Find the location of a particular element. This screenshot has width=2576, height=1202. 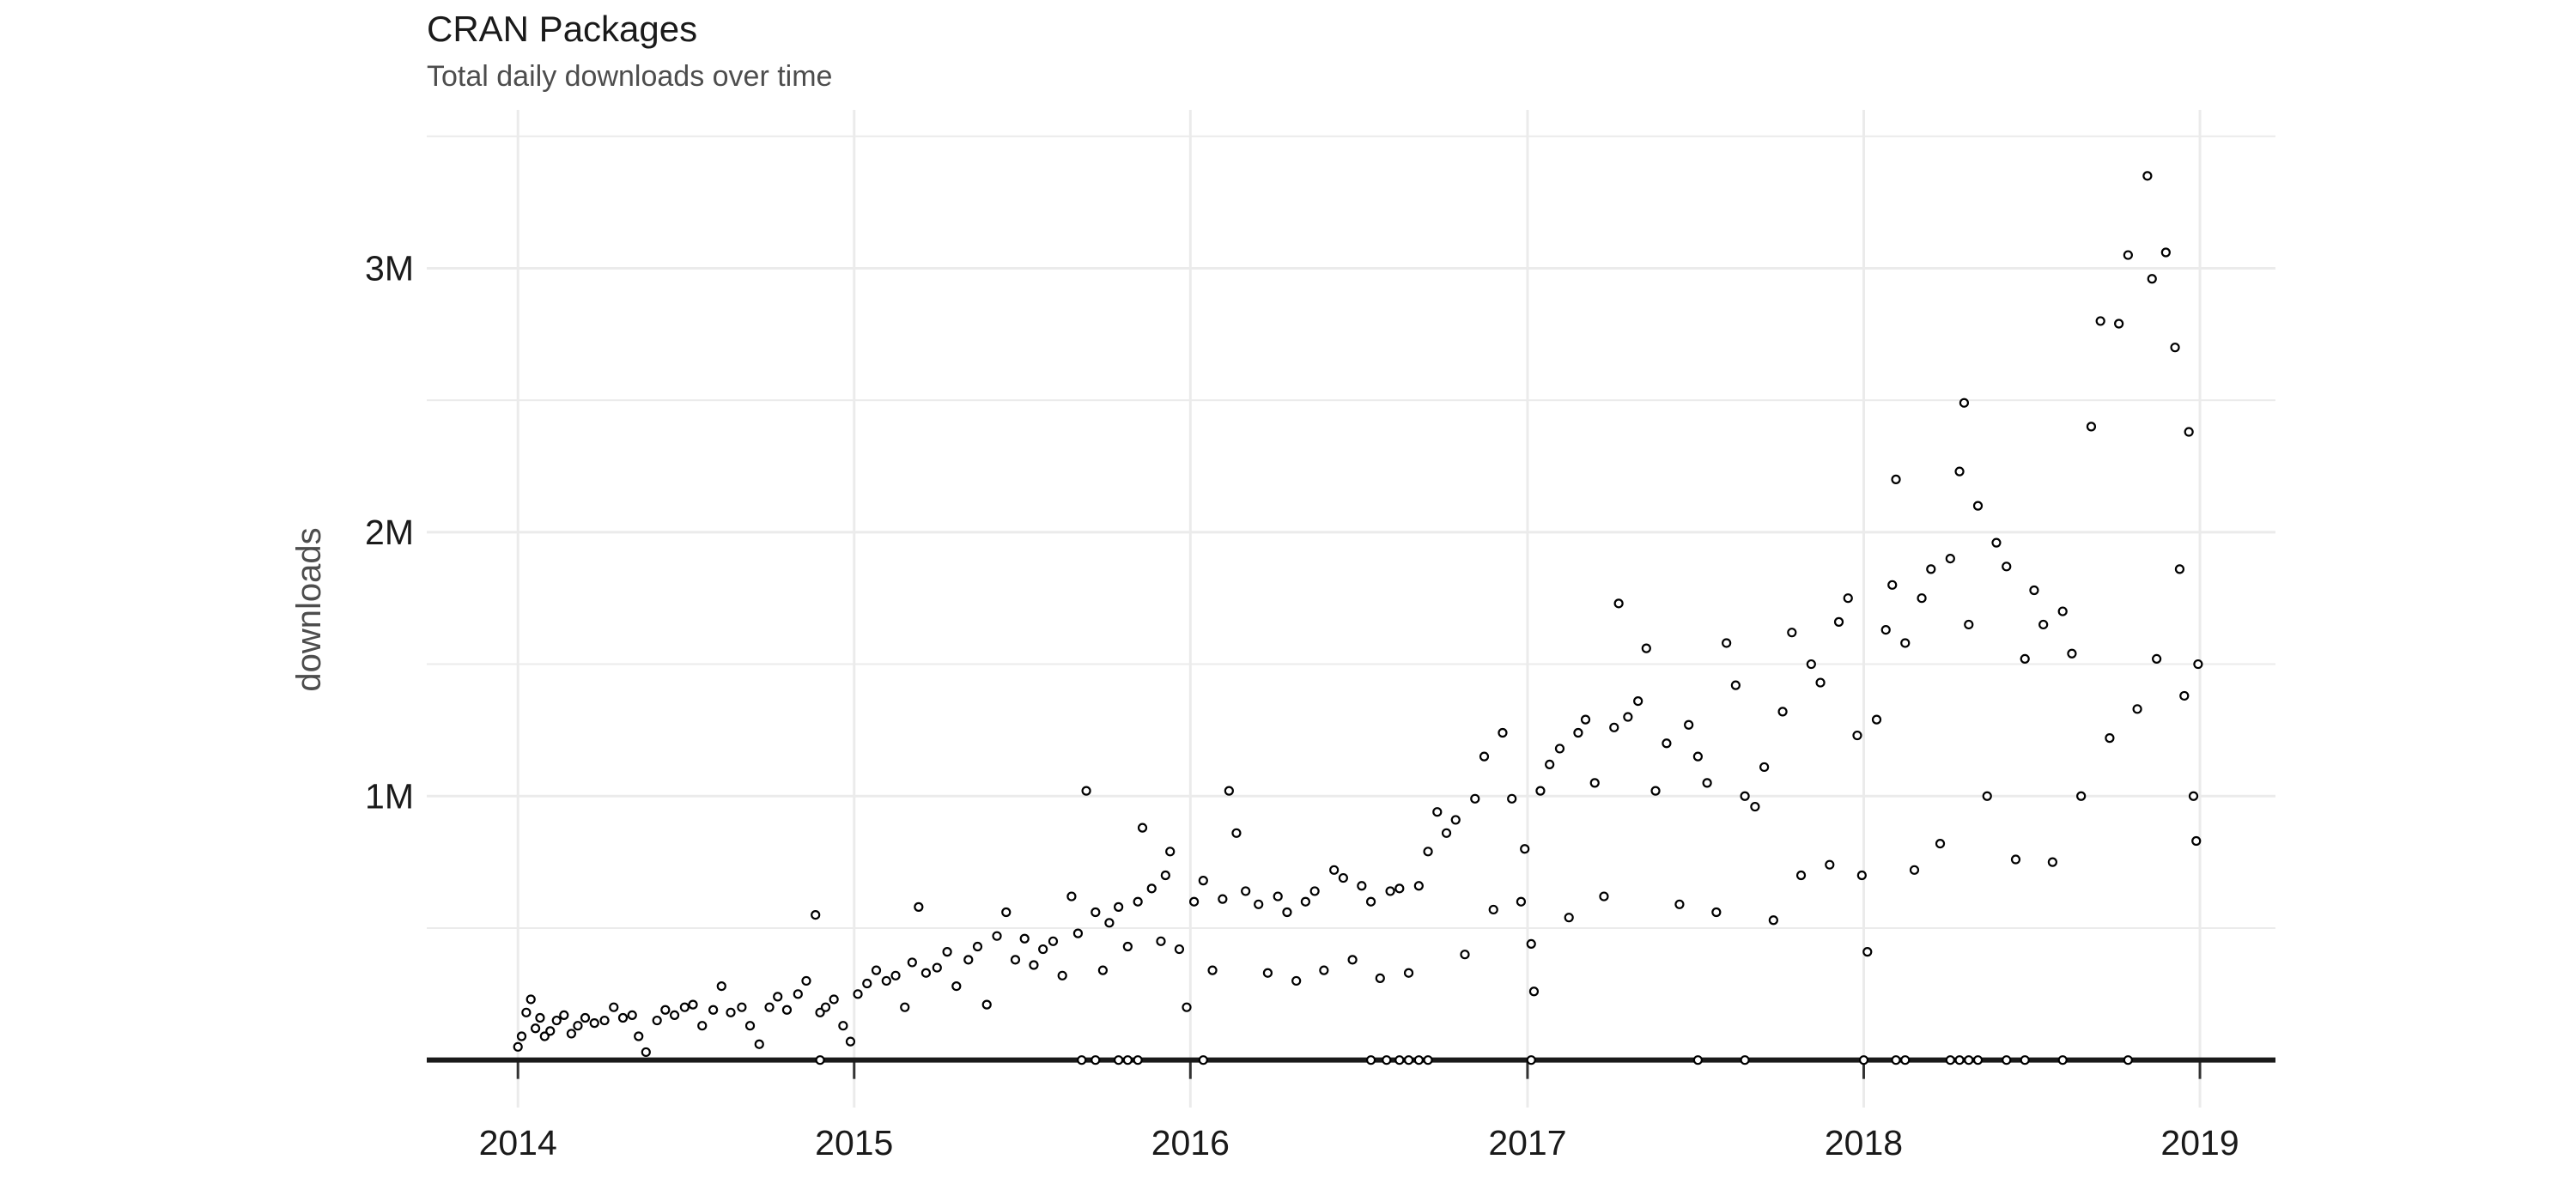

x-tick-label: 2017 is located at coordinates (1527, 1143).